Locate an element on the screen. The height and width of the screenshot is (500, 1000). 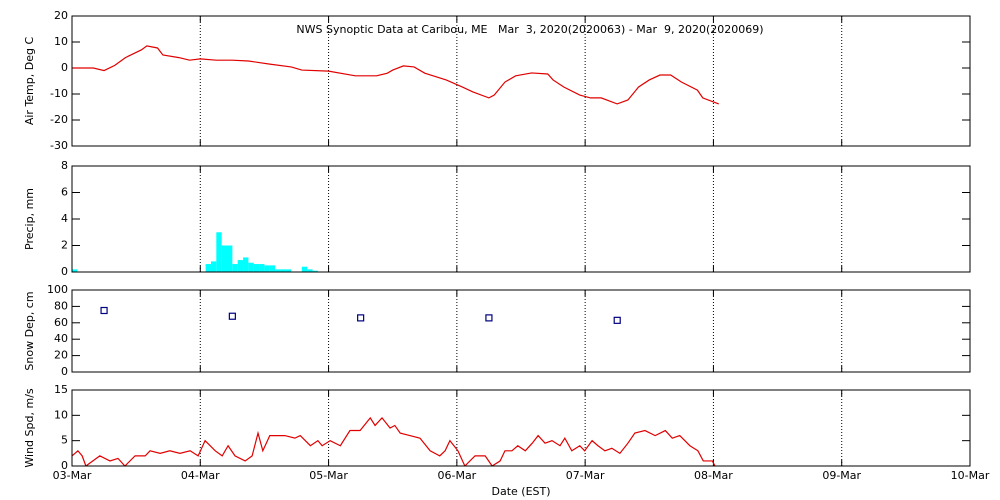
y-tick-label: -20 is located at coordinates (59, 119).